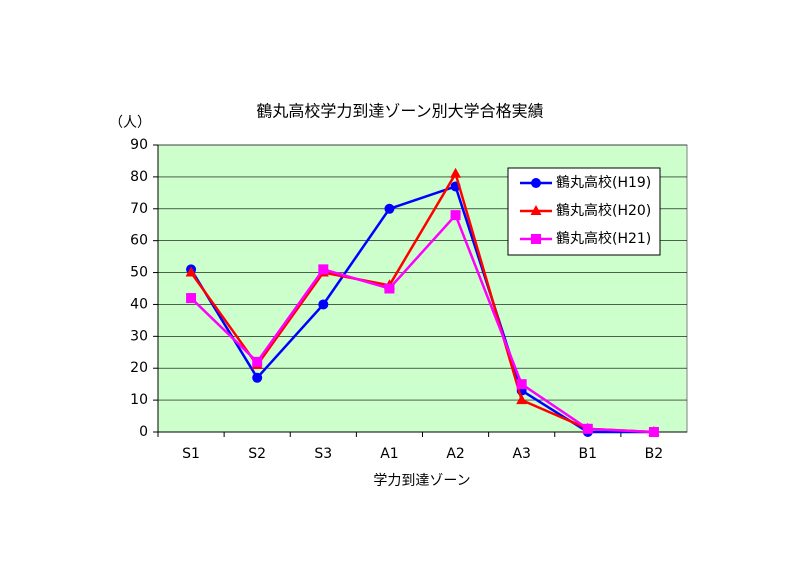  Describe the element at coordinates (130, 123) in the screenshot. I see `y-axis-label: （人）` at that location.